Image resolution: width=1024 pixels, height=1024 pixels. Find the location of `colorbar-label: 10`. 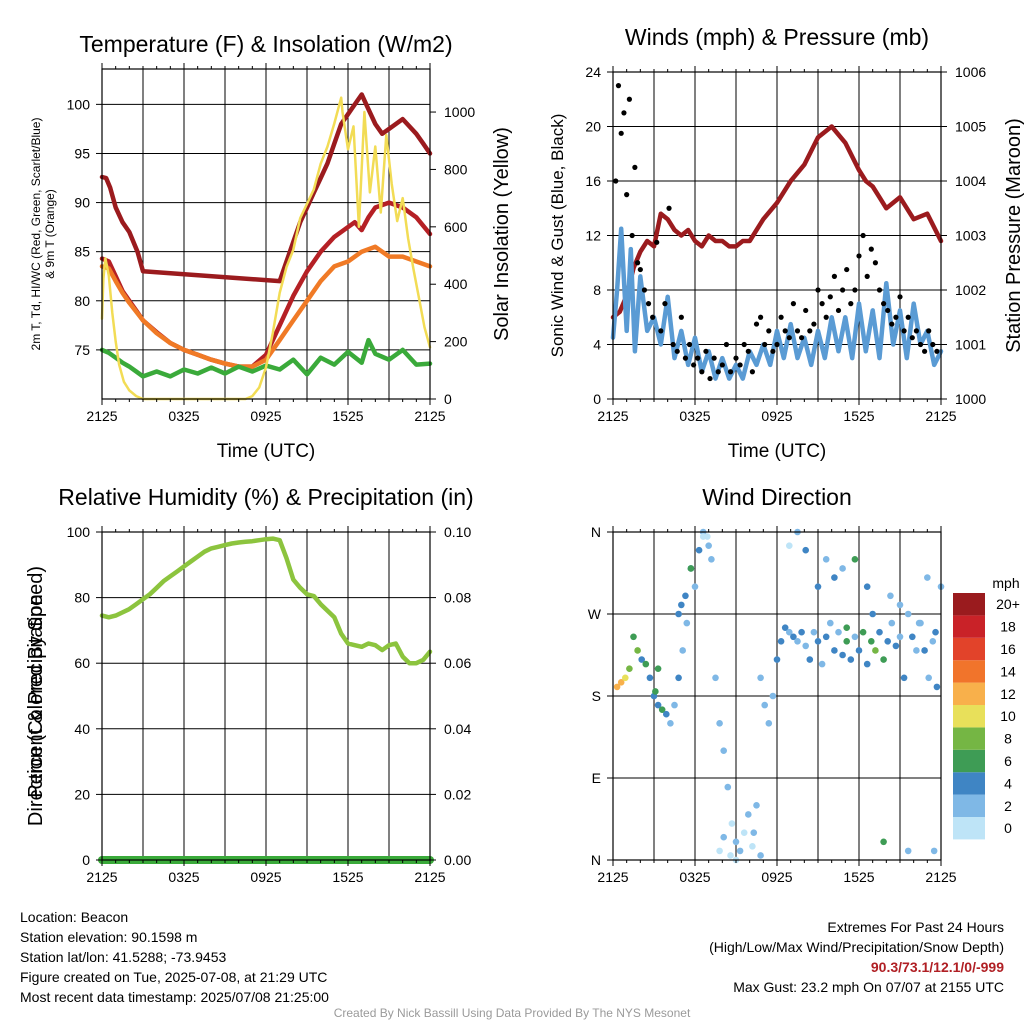

colorbar-label: 10 is located at coordinates (1008, 716).